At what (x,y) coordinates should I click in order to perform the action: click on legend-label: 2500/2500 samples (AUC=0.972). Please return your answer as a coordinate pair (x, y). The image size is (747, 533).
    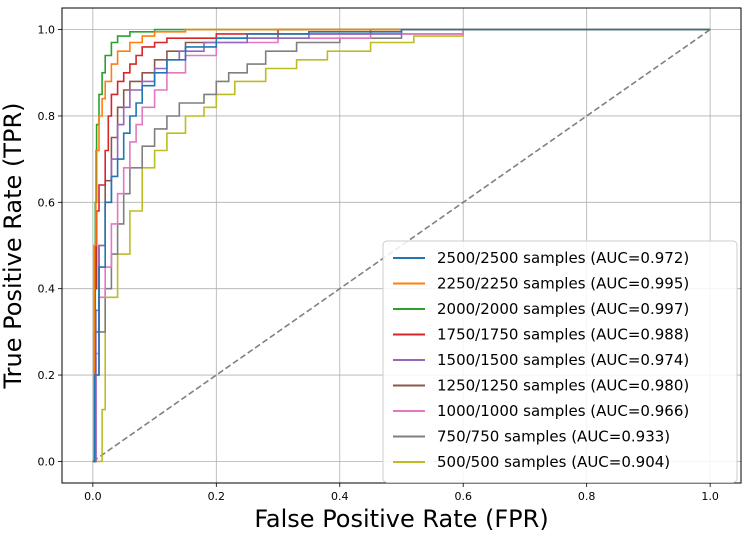
    Looking at the image, I should click on (563, 258).